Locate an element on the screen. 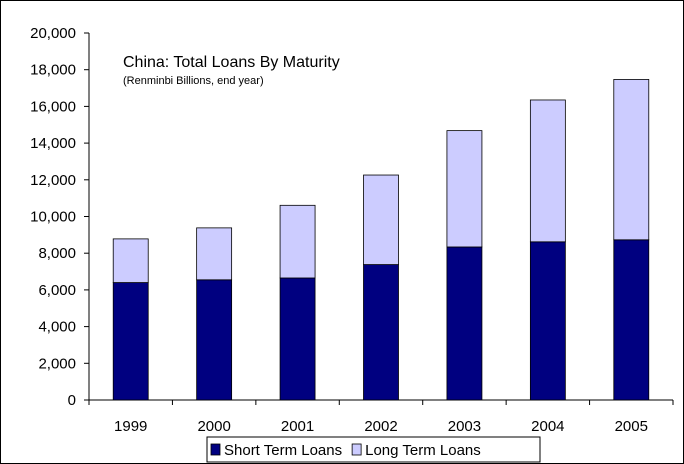 This screenshot has height=464, width=684. x-tick-label: 2004 is located at coordinates (547, 426).